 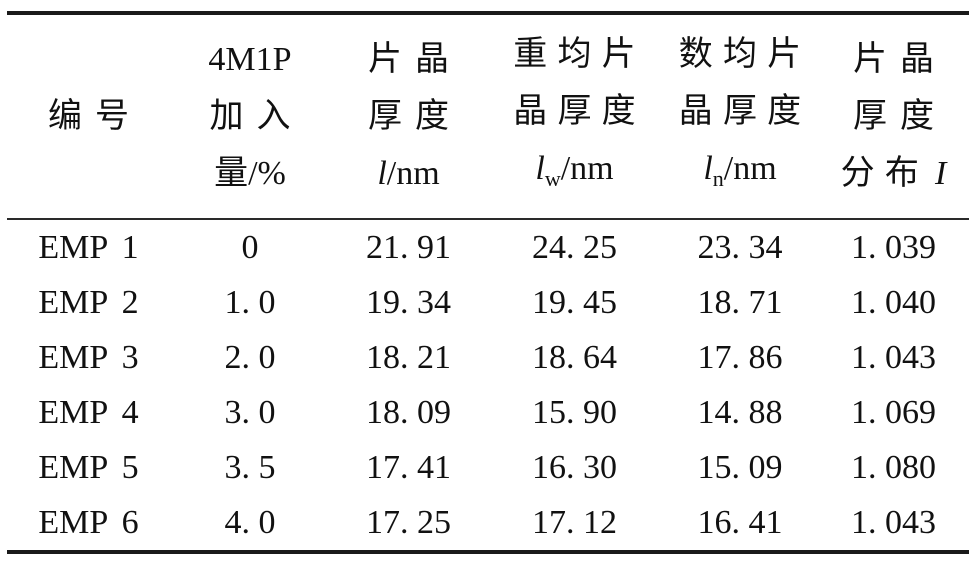 What do you see at coordinates (250, 302) in the screenshot?
I see `cell-amount: 1. 0` at bounding box center [250, 302].